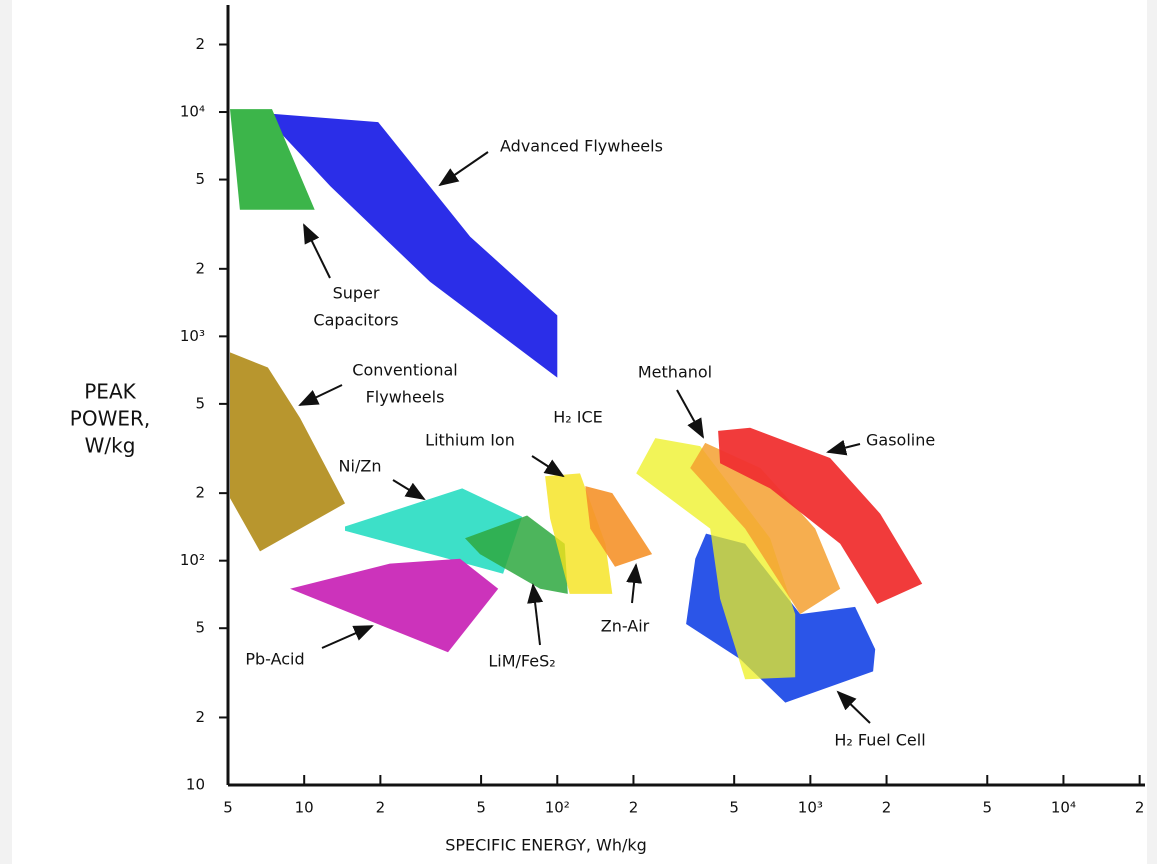 This screenshot has width=1157, height=864. What do you see at coordinates (355, 320) in the screenshot?
I see `region-label: Capacitors` at bounding box center [355, 320].